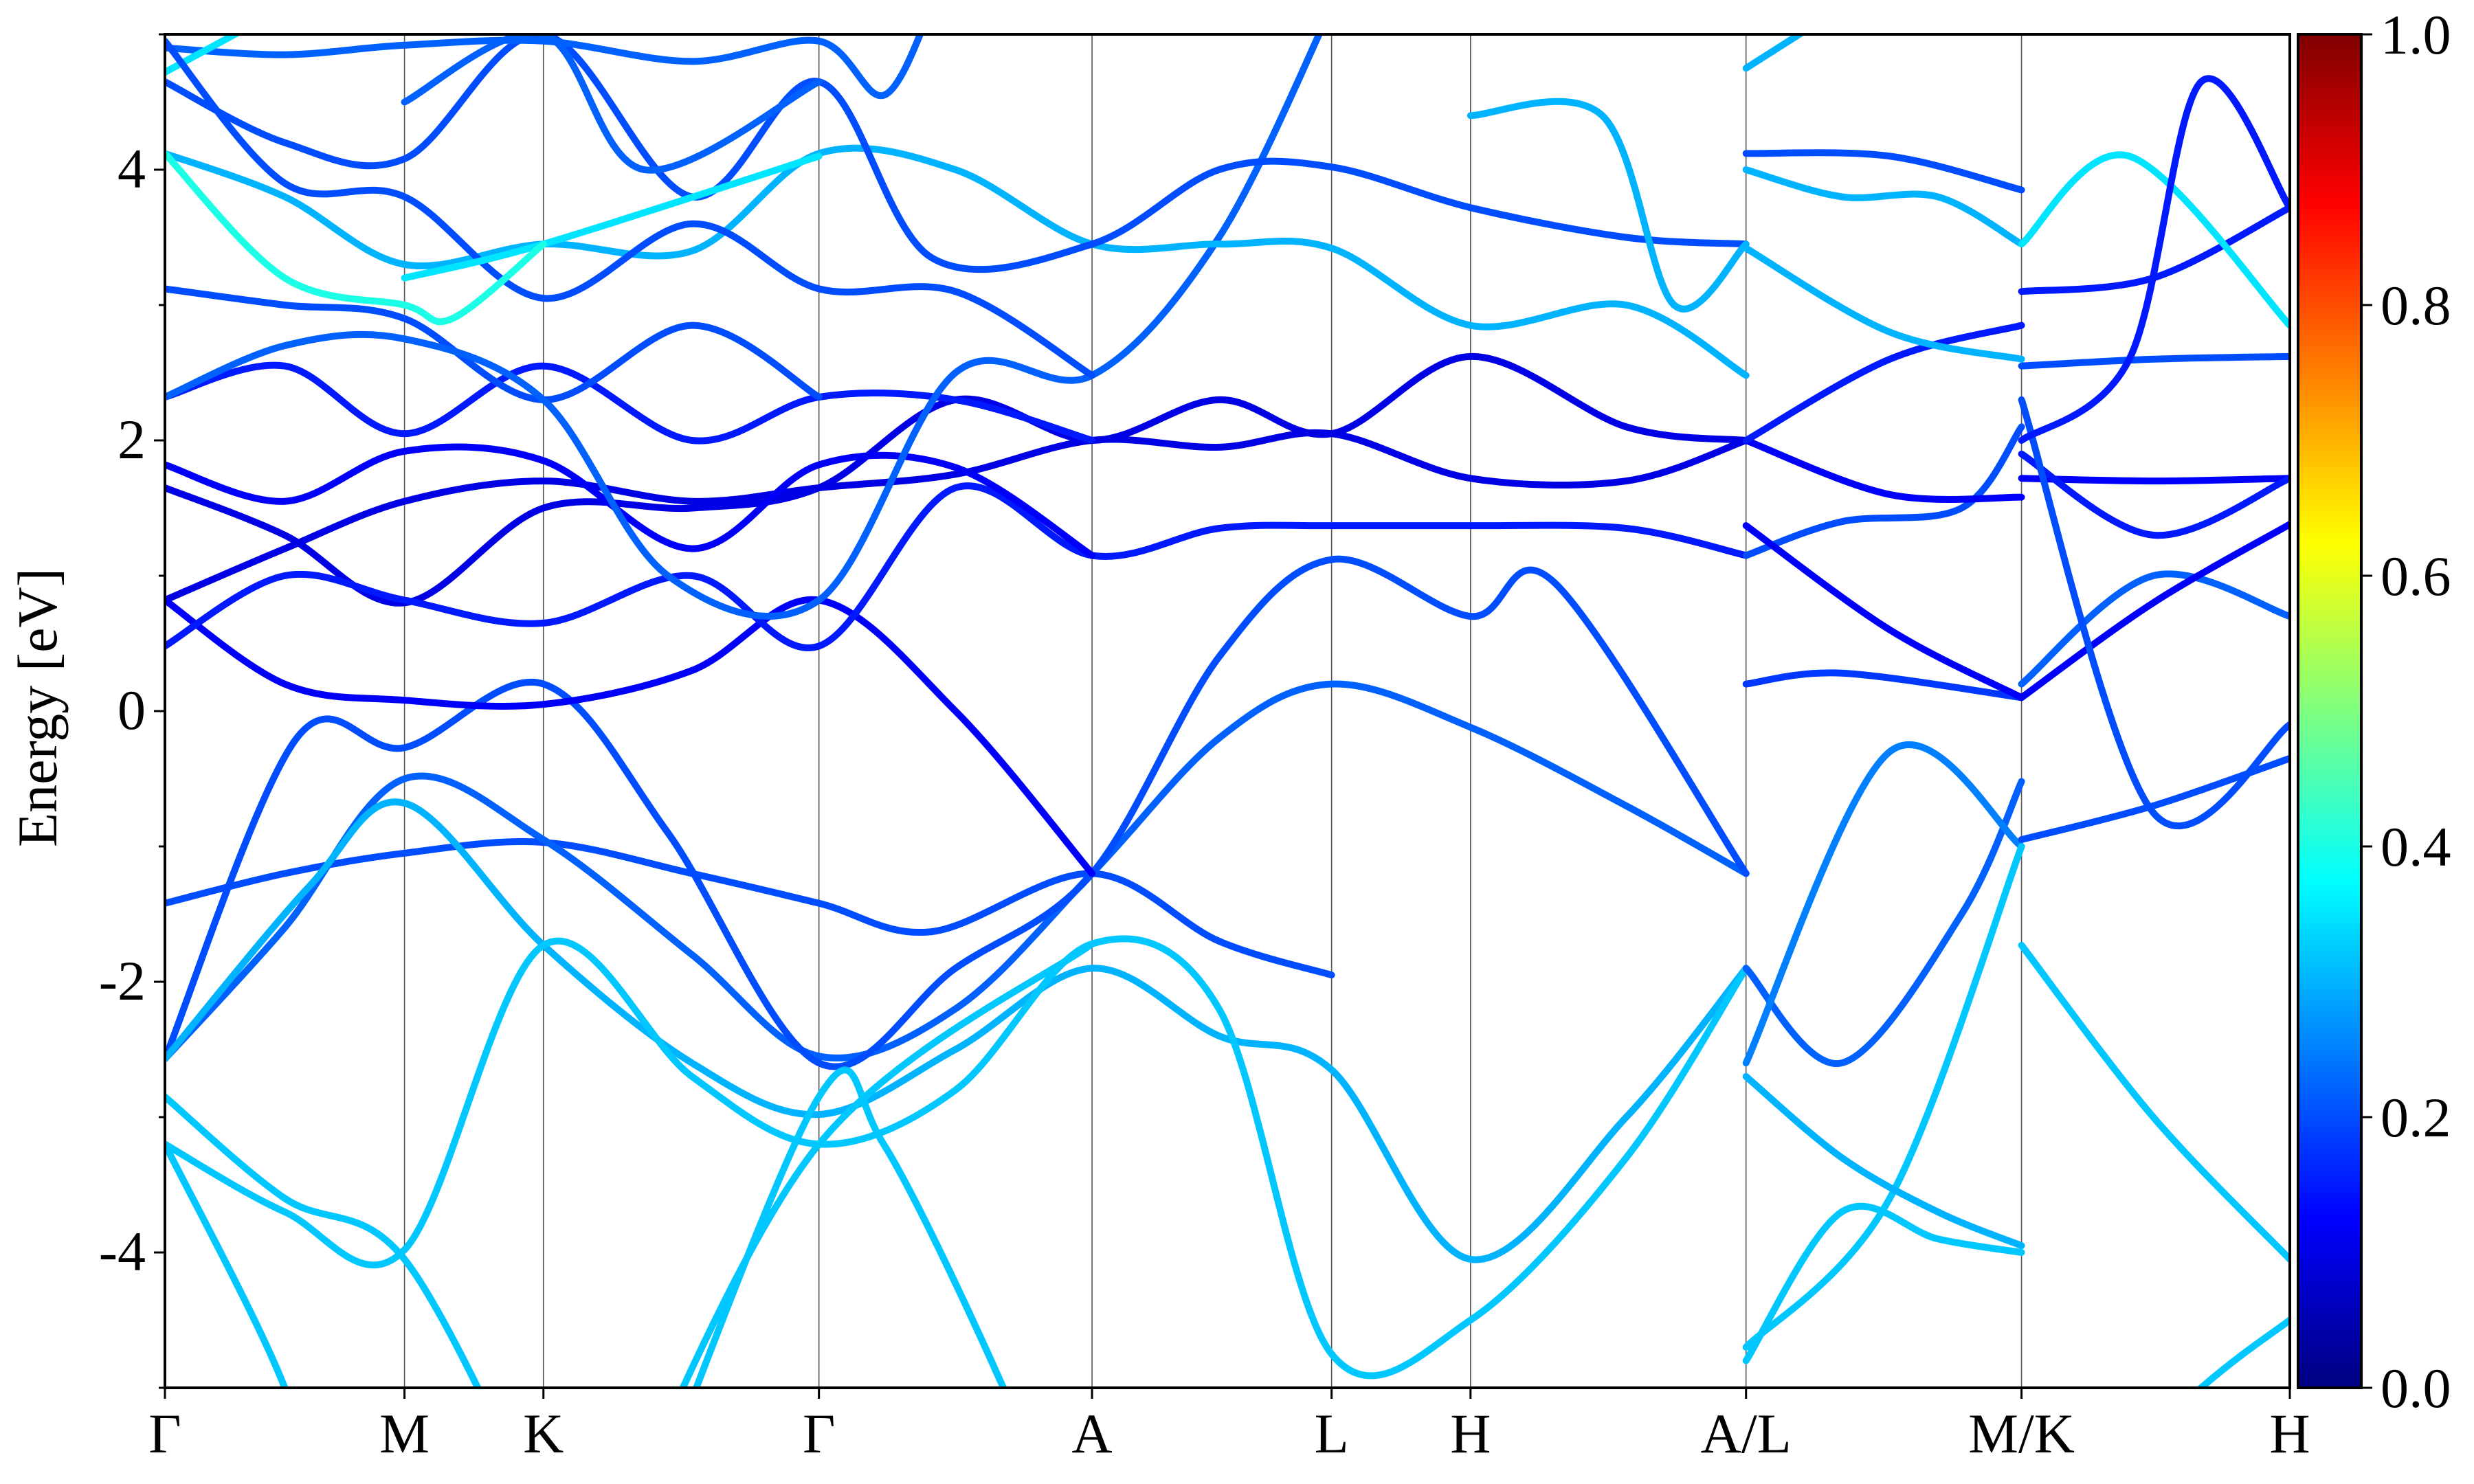  Describe the element at coordinates (1332, 1434) in the screenshot. I see `x-tick-label: L` at that location.